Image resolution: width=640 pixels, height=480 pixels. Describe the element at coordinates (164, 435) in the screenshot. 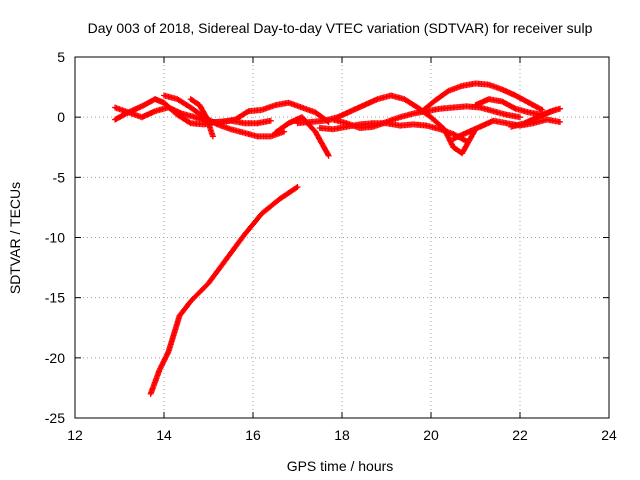

I see `x-tick-label: 14` at that location.